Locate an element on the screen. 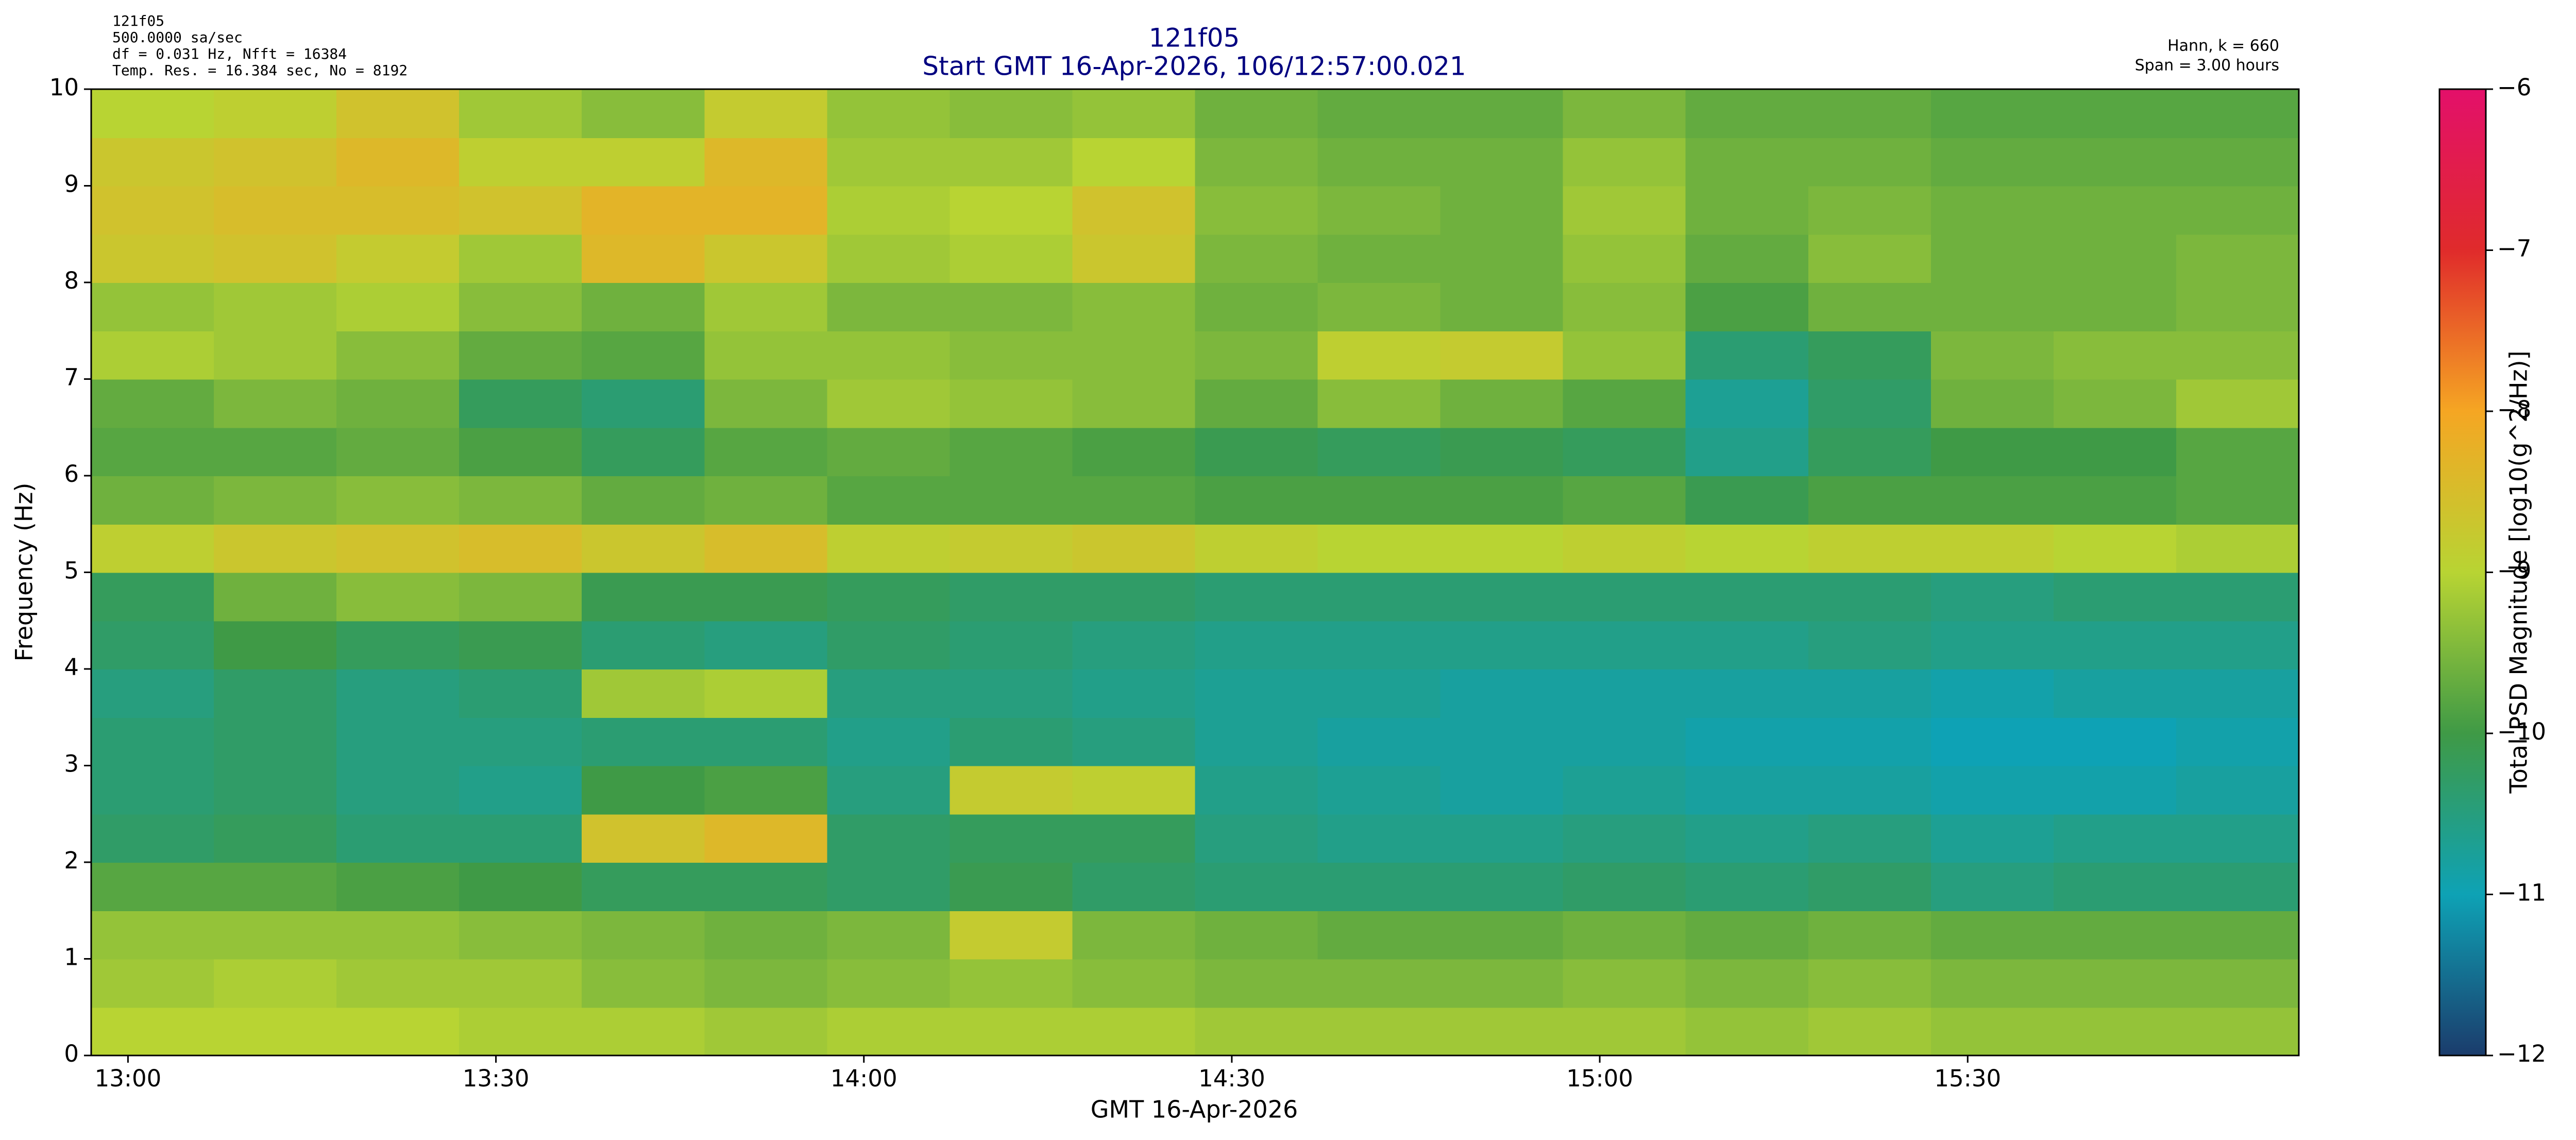 The width and height of the screenshot is (2576, 1140). header-left-line: 121f05 is located at coordinates (138, 21).